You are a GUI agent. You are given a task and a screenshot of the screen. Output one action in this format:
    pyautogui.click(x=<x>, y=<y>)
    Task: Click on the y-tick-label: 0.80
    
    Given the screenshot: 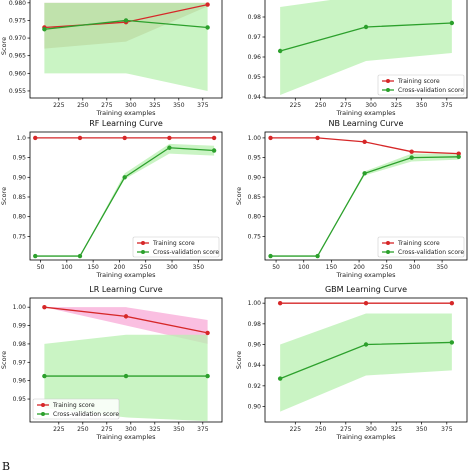 What is the action you would take?
    pyautogui.click(x=20, y=217)
    